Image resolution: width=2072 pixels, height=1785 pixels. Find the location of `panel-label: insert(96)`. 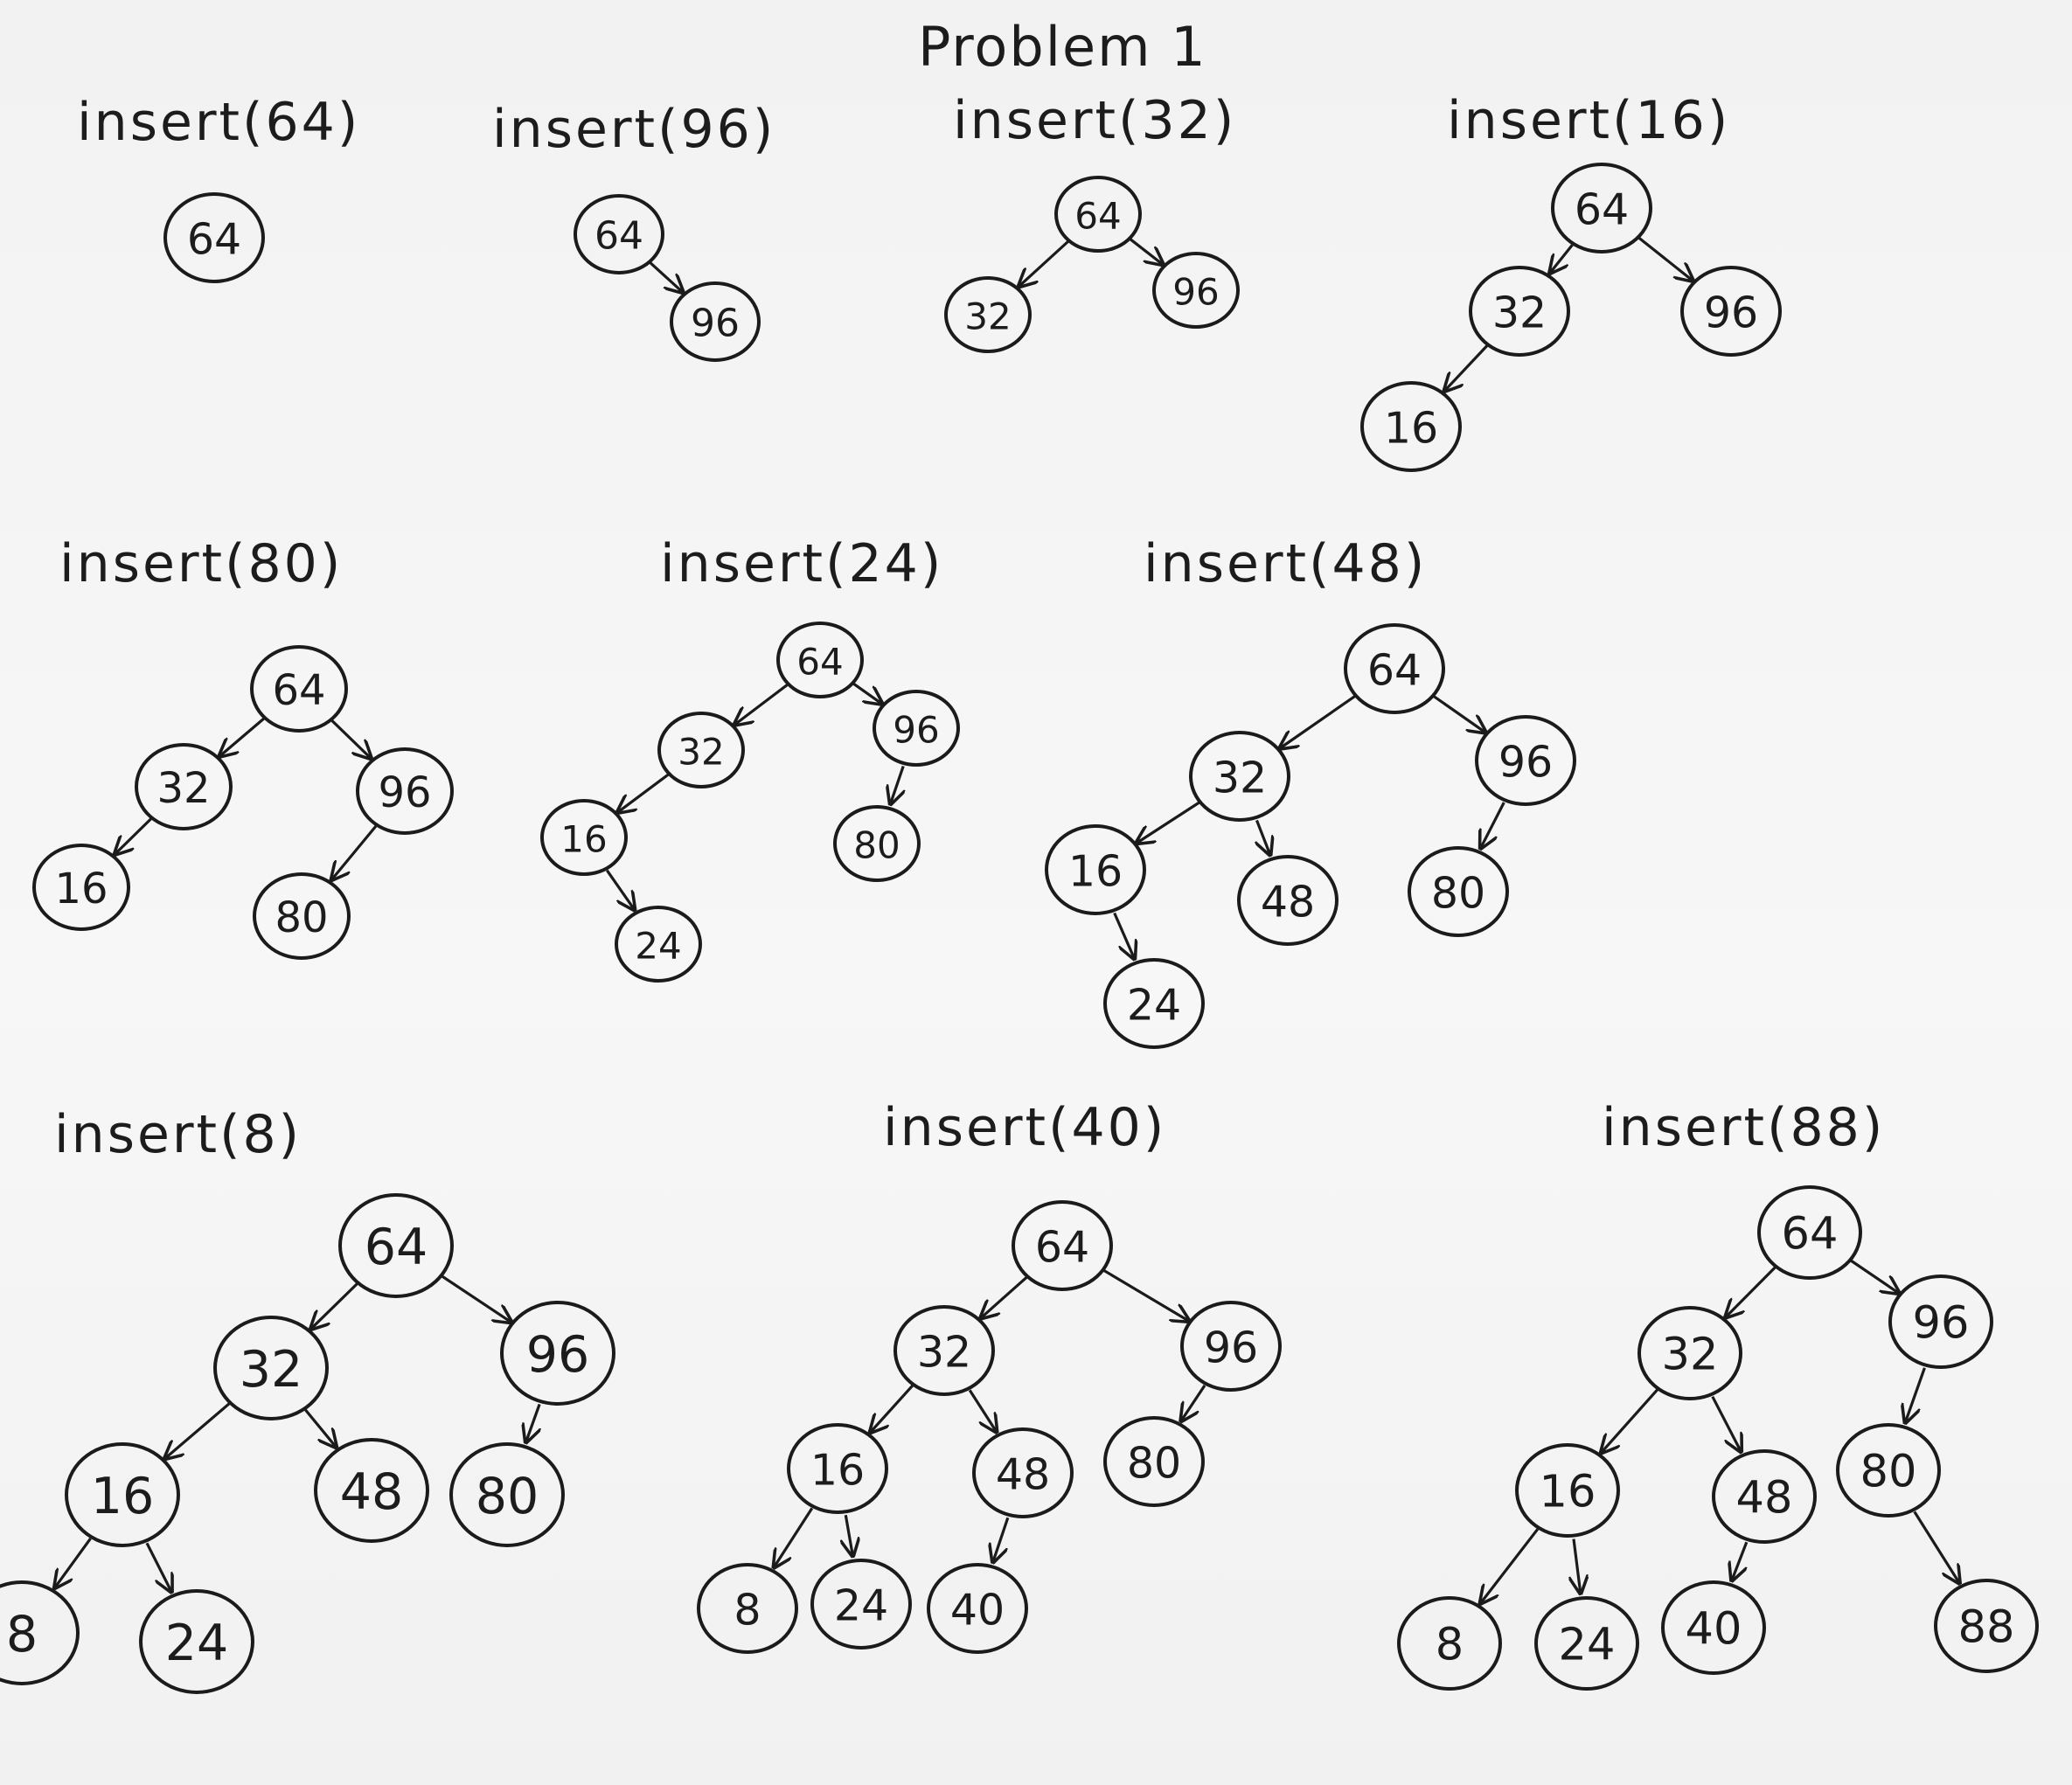

panel-label: insert(96) is located at coordinates (633, 129).